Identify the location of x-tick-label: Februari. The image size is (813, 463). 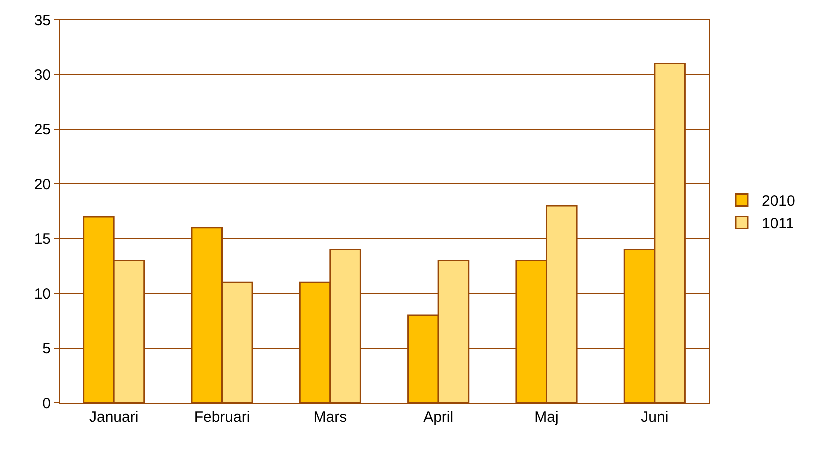
(222, 417).